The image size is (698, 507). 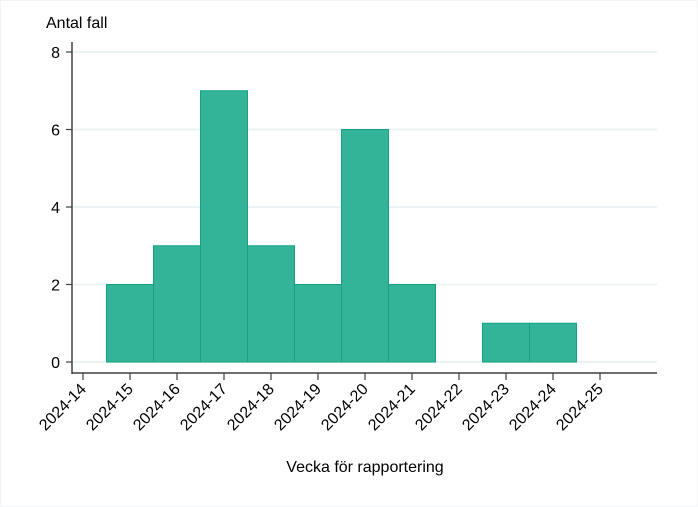 I want to click on y-tick-label: 2, so click(x=55, y=286).